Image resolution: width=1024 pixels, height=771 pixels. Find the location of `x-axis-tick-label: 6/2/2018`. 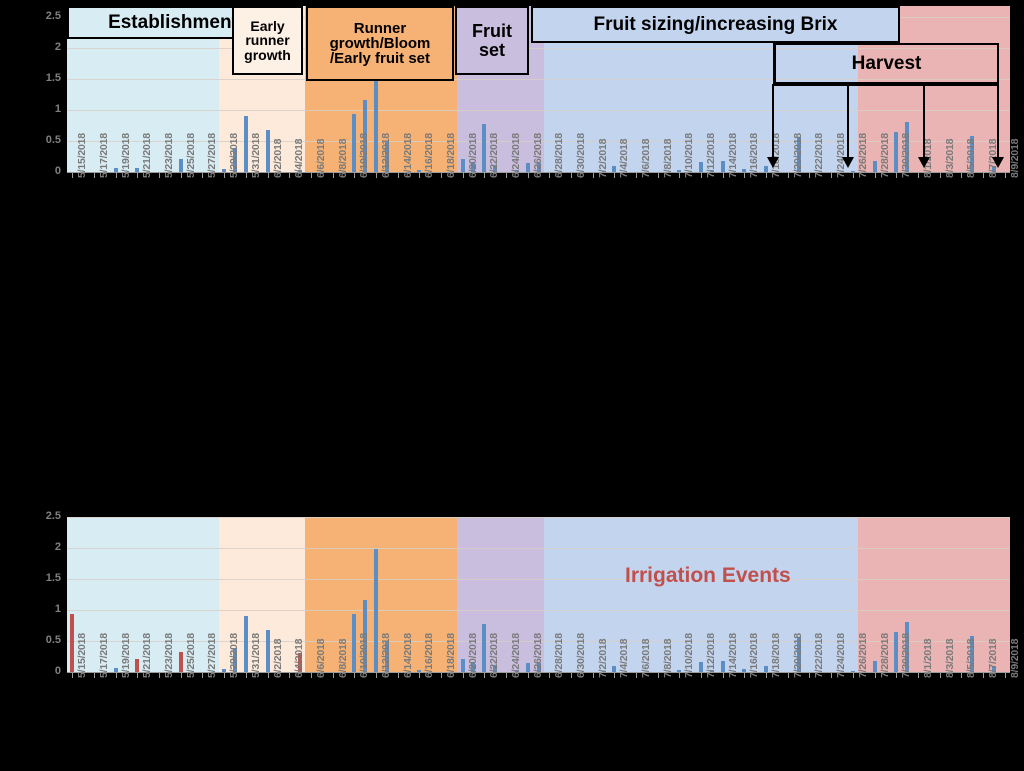

x-axis-tick-label: 6/2/2018 is located at coordinates (277, 158).